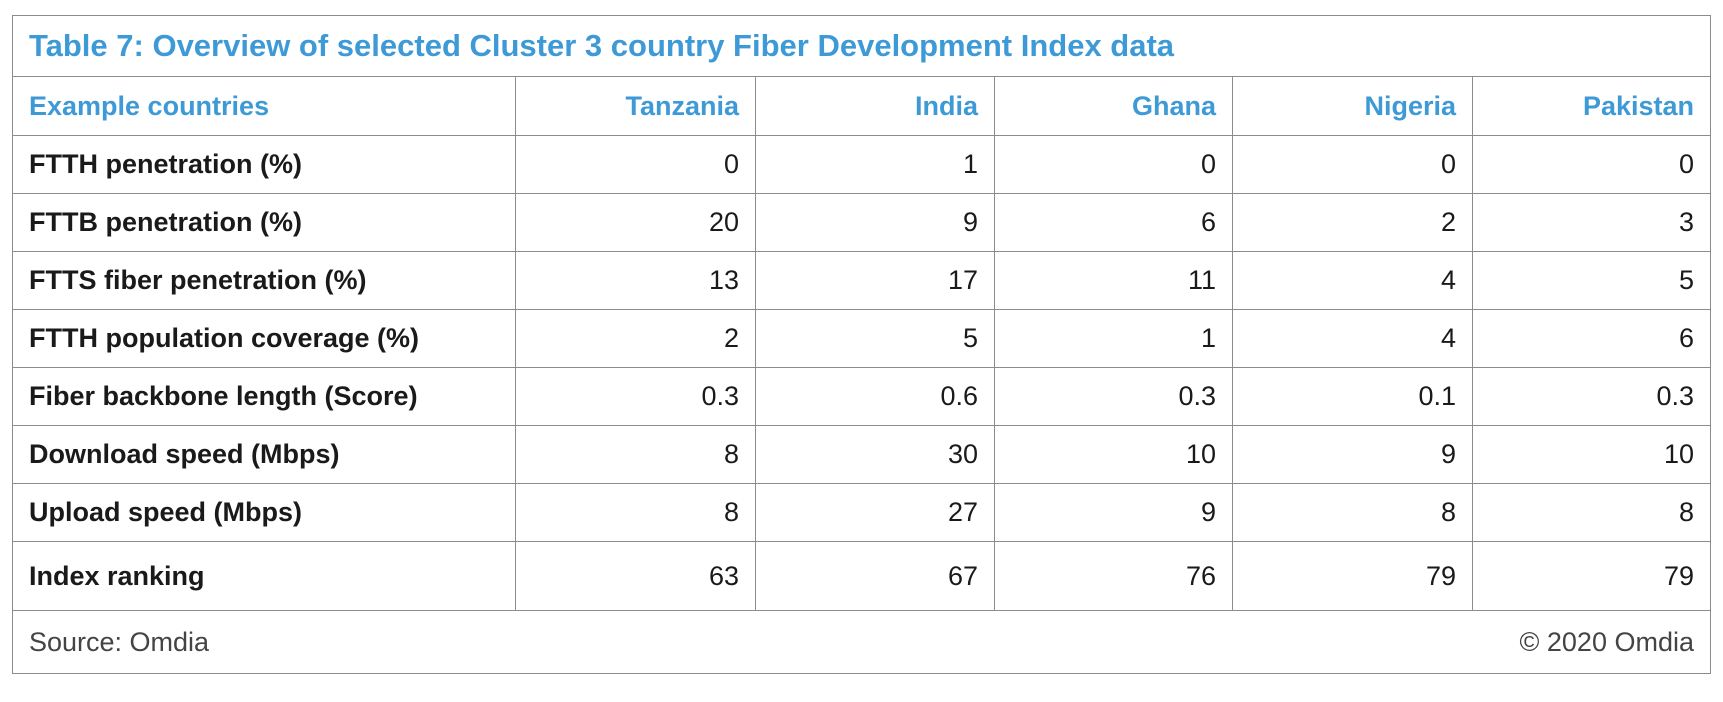  I want to click on row-label: FTTH penetration (%), so click(264, 164).